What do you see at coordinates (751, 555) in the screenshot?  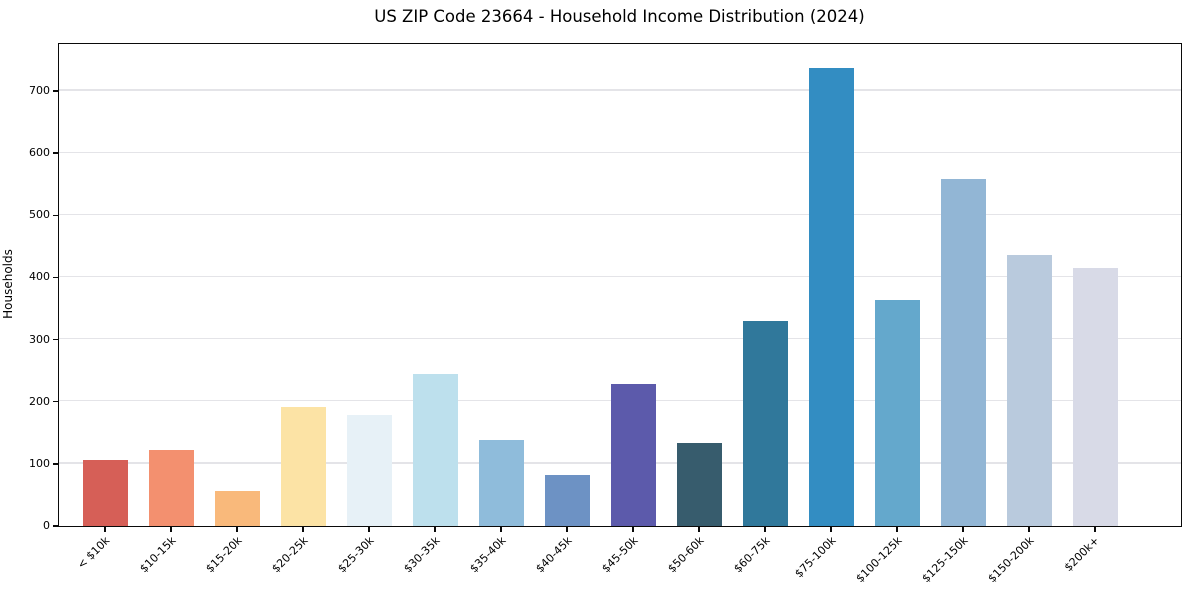 I see `x-tick-label: $60-75k` at bounding box center [751, 555].